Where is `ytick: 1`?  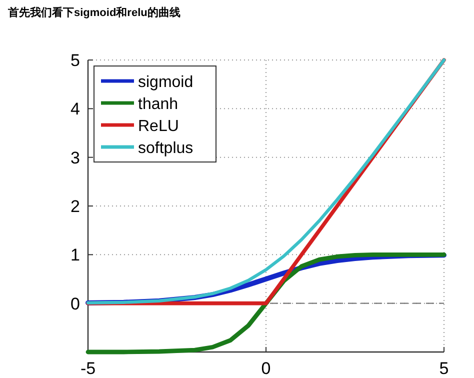 ytick: 1 is located at coordinates (75, 255).